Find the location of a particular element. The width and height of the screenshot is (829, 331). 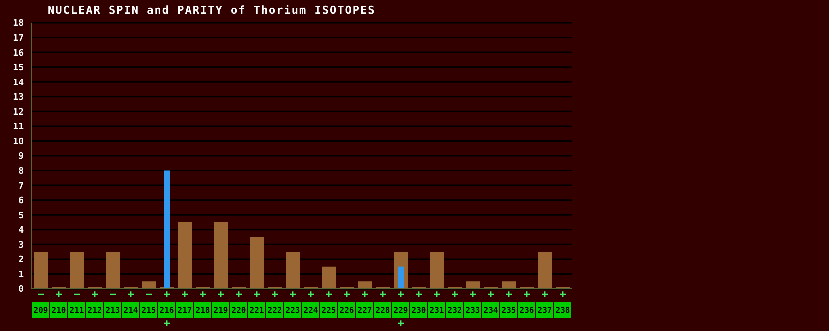

x-tick-label: 219 is located at coordinates (221, 310).